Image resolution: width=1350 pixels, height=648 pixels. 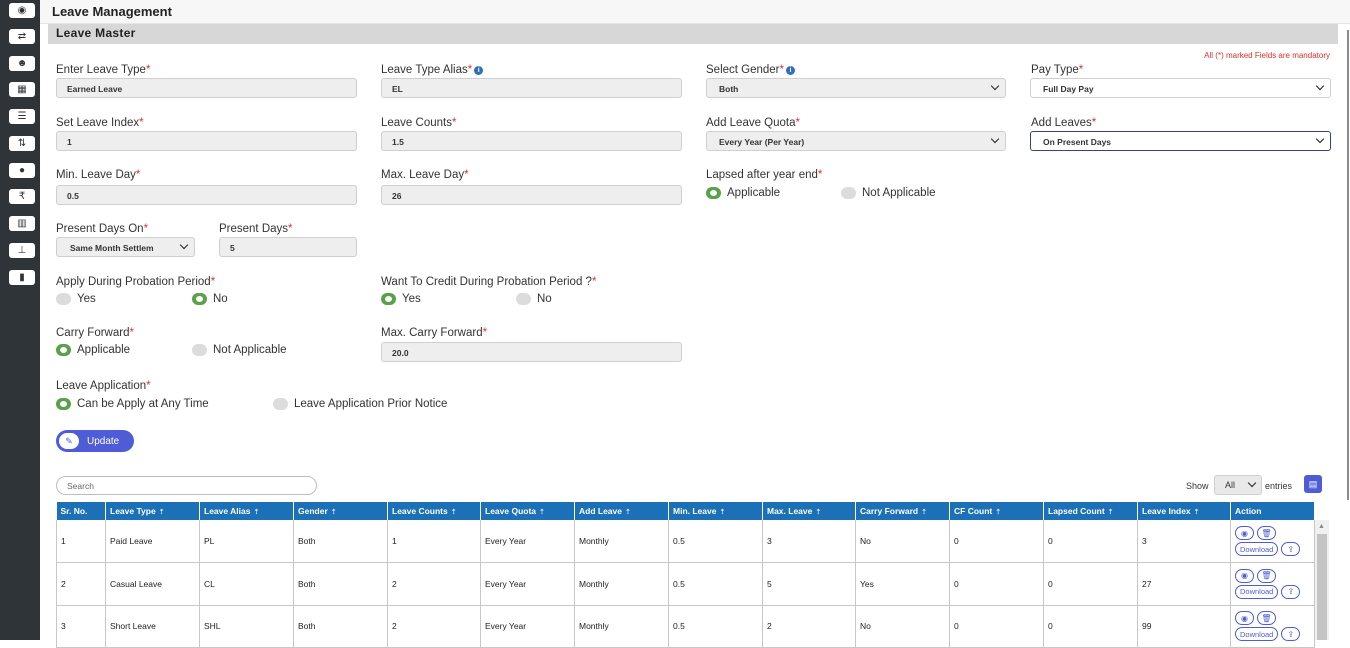 I want to click on max-carry-forward-input: 20.0, so click(x=531, y=352).